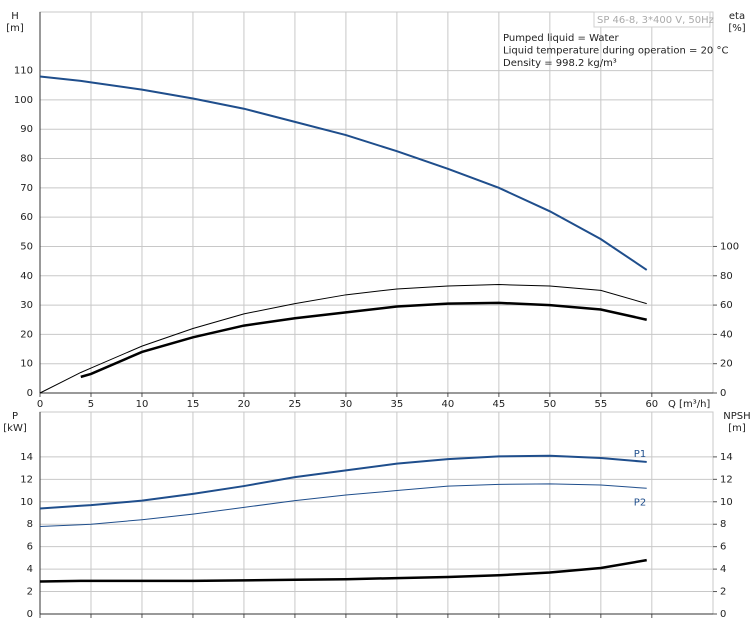 This screenshot has width=755, height=626. I want to click on y2-tick-label: 12, so click(726, 479).